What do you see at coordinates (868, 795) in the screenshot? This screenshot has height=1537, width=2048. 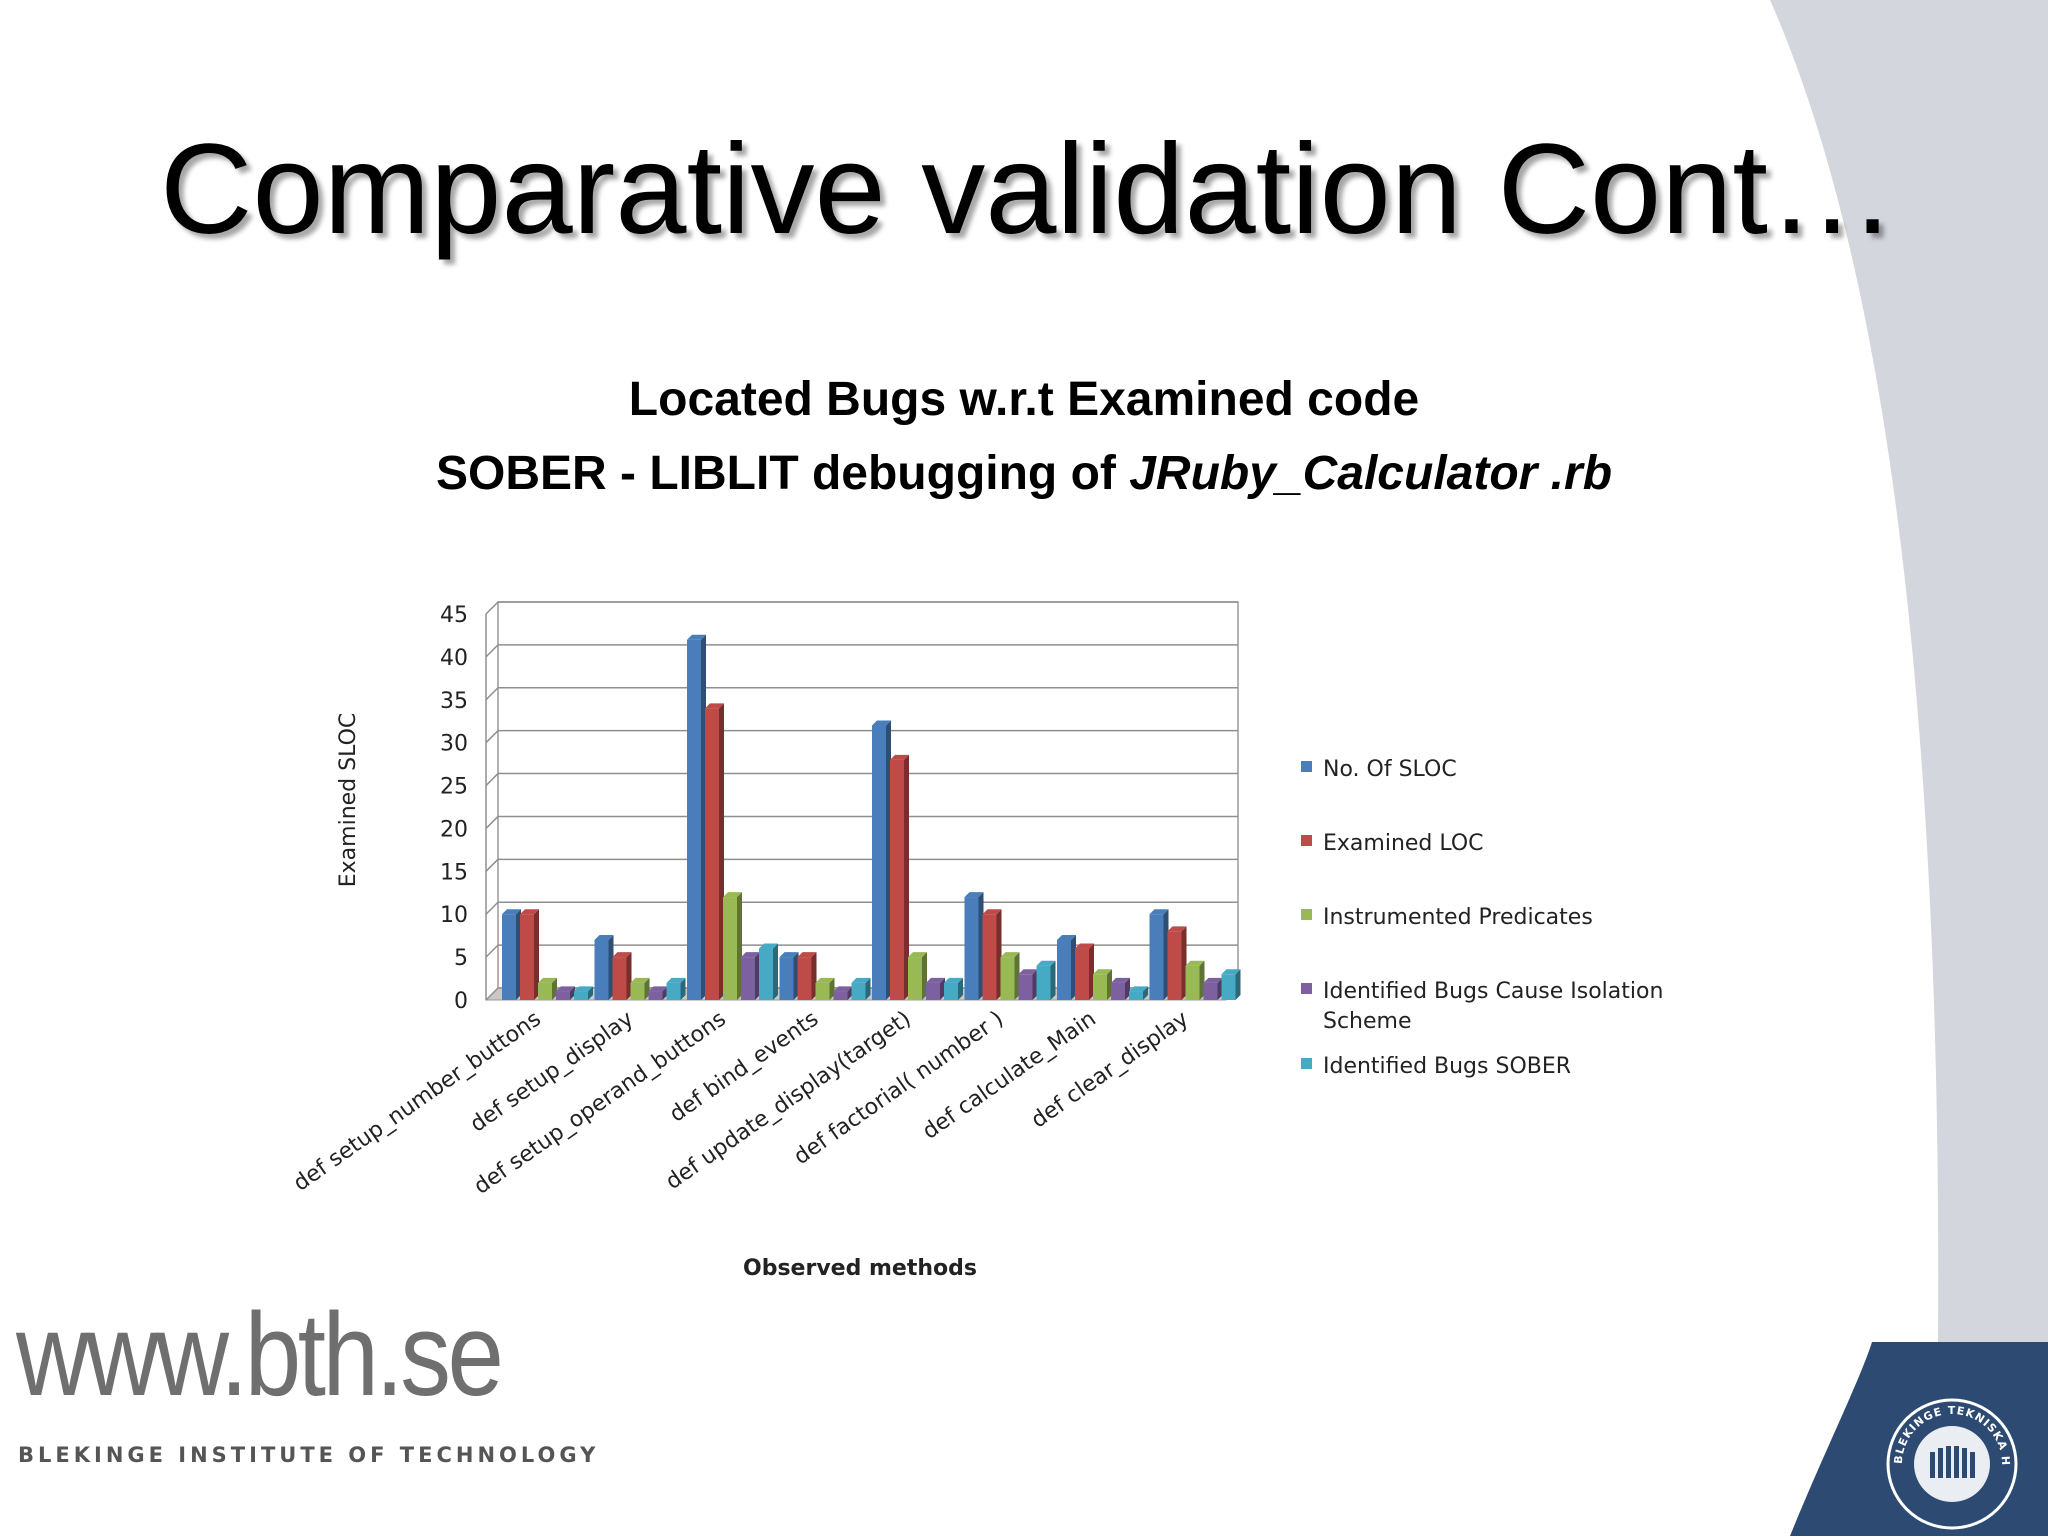 I see `plot-area` at bounding box center [868, 795].